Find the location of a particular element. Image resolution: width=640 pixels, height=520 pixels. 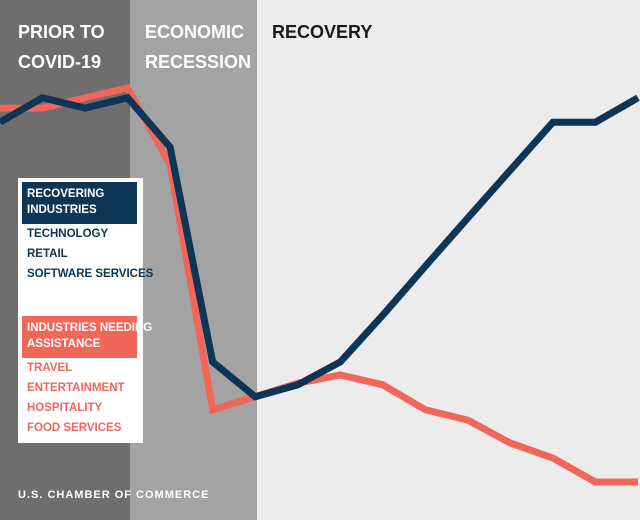

legend-item: ENTERTAINMENT is located at coordinates (76, 388).